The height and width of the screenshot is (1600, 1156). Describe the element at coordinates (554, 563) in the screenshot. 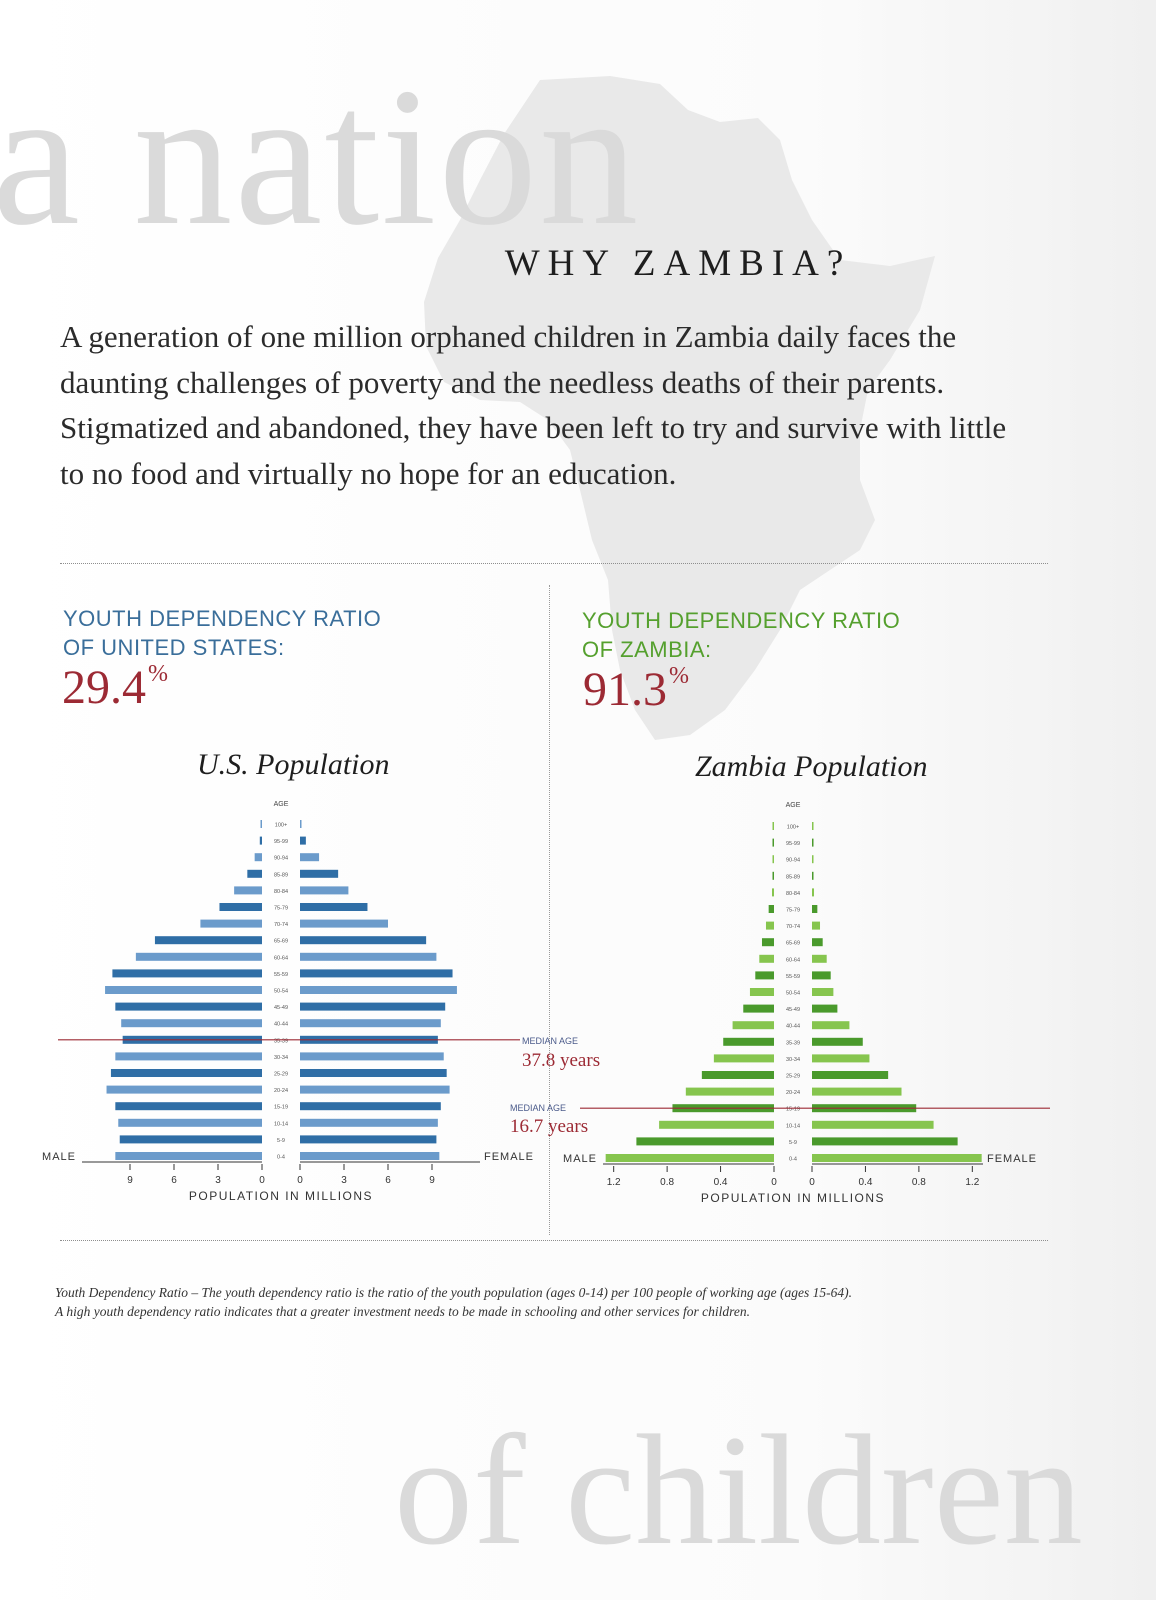

I see `divider-top` at that location.